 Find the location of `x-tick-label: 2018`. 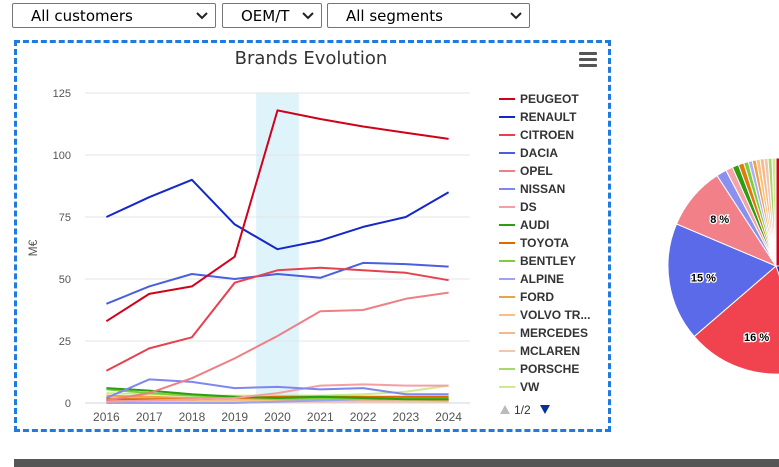

x-tick-label: 2018 is located at coordinates (192, 417).